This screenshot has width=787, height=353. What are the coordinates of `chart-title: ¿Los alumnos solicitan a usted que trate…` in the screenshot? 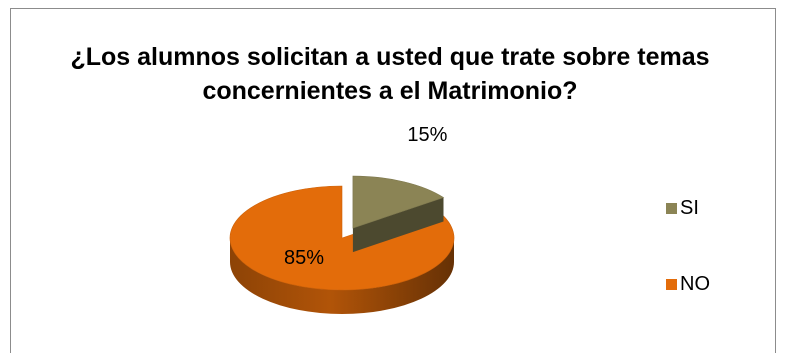 It's located at (390, 74).